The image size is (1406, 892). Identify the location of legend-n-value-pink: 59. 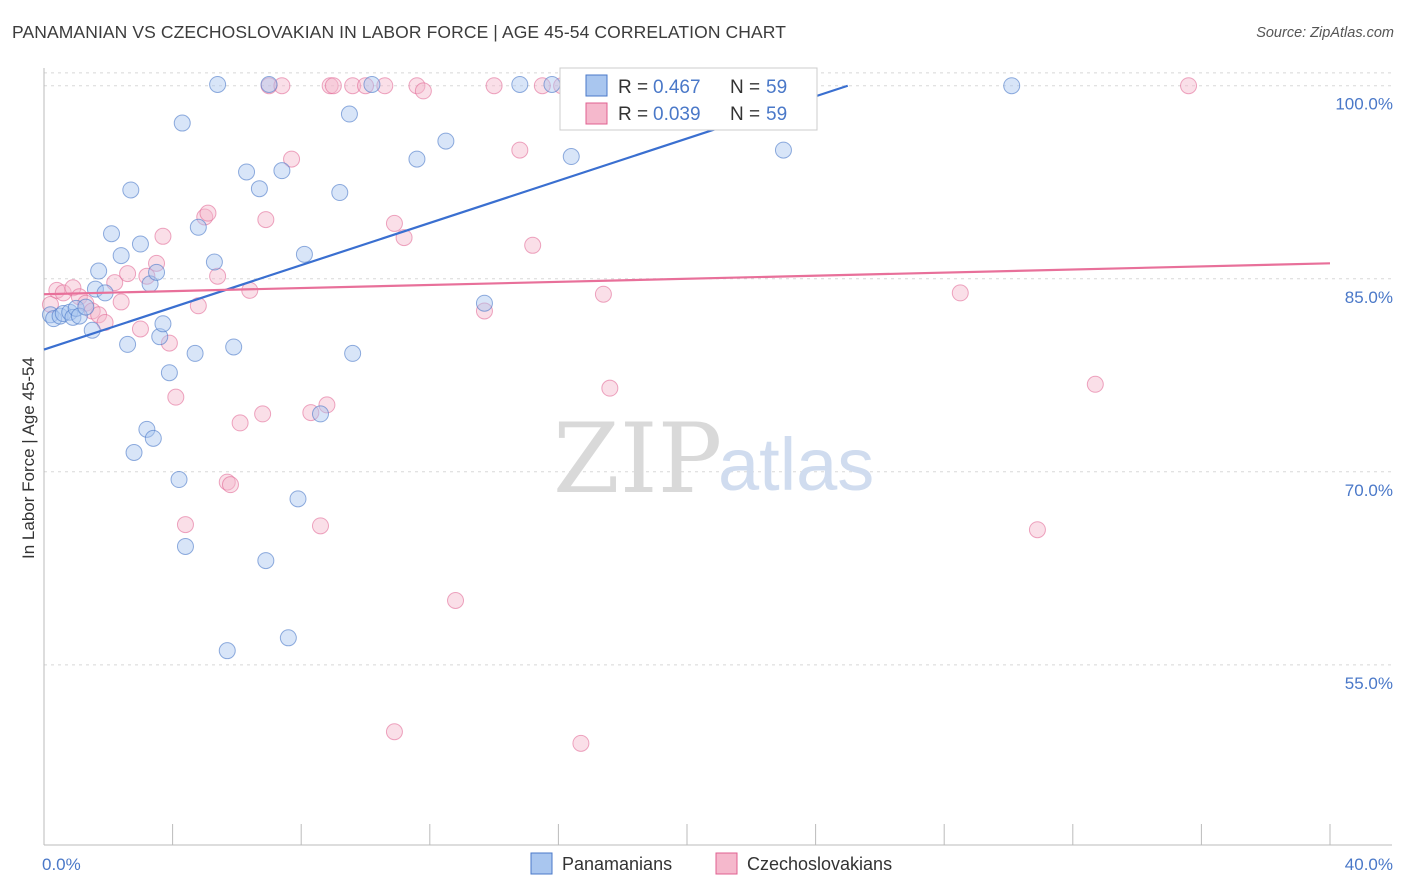
(776, 114).